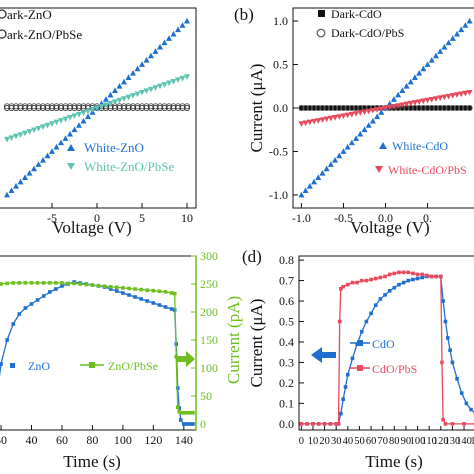 This screenshot has width=474, height=474. Describe the element at coordinates (256, 343) in the screenshot. I see `panel-d-ylabel: Current (μA)` at that location.